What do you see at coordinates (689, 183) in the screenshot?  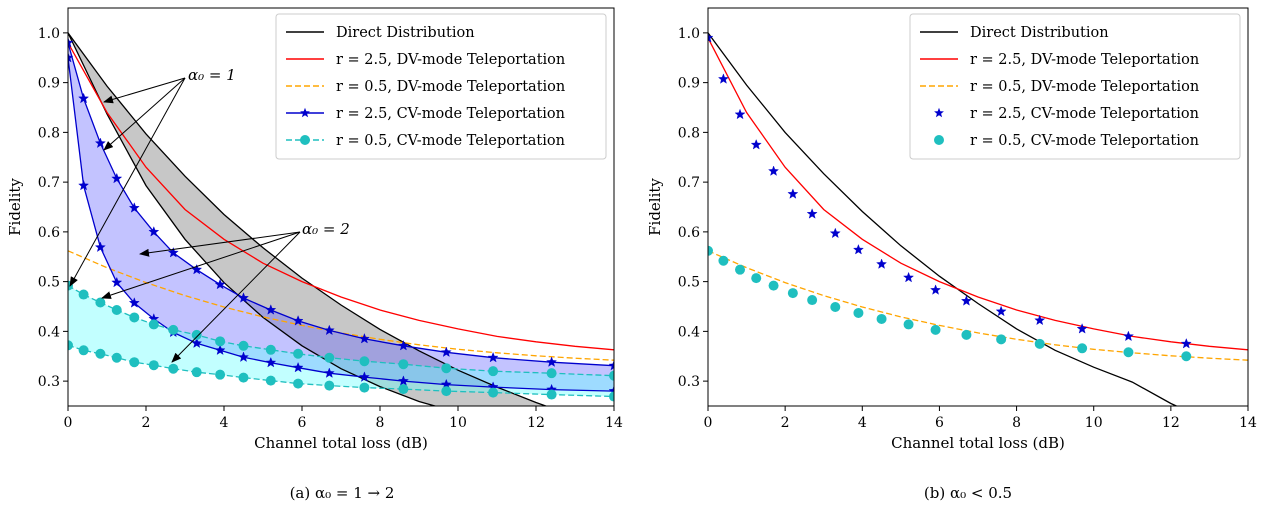 I see `y-tick-label: 0.7` at bounding box center [689, 183].